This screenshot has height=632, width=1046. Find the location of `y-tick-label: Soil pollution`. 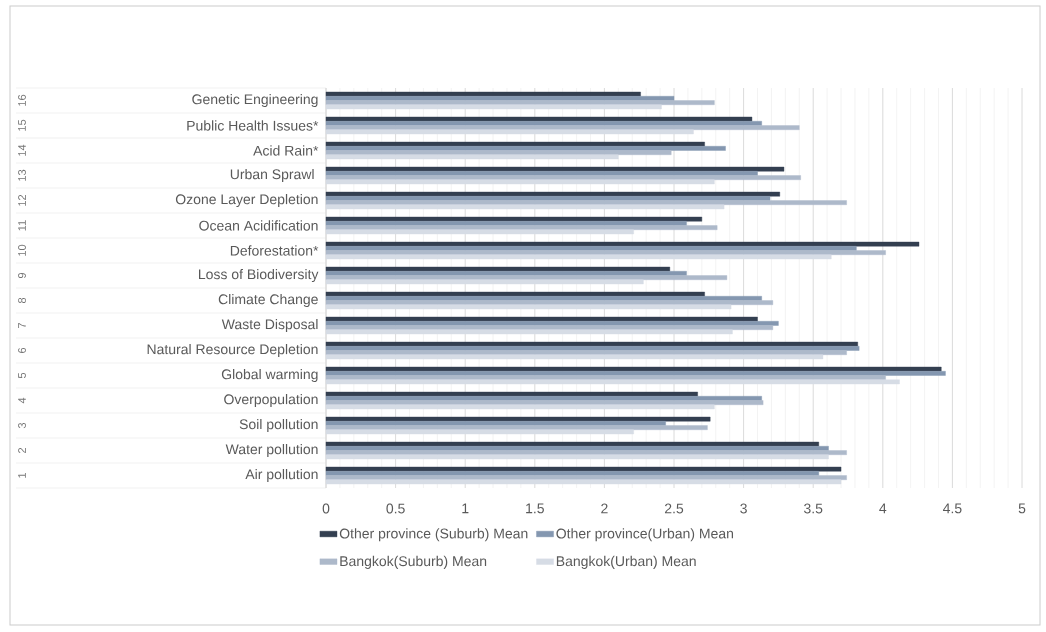

y-tick-label: Soil pollution is located at coordinates (278, 425).